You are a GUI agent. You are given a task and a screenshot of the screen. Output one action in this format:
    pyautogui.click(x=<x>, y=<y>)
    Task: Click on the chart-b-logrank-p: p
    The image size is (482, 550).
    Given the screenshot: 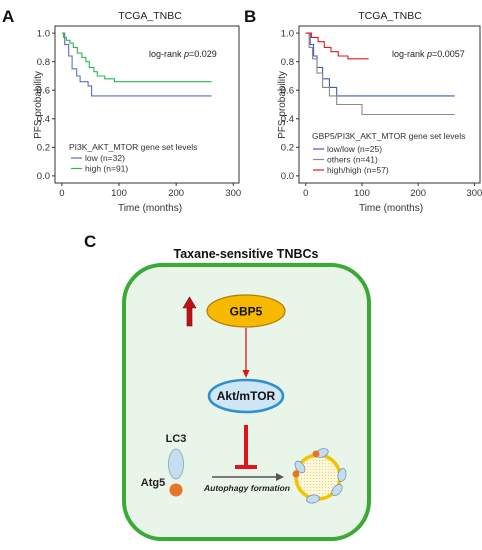 What is the action you would take?
    pyautogui.click(x=429, y=54)
    